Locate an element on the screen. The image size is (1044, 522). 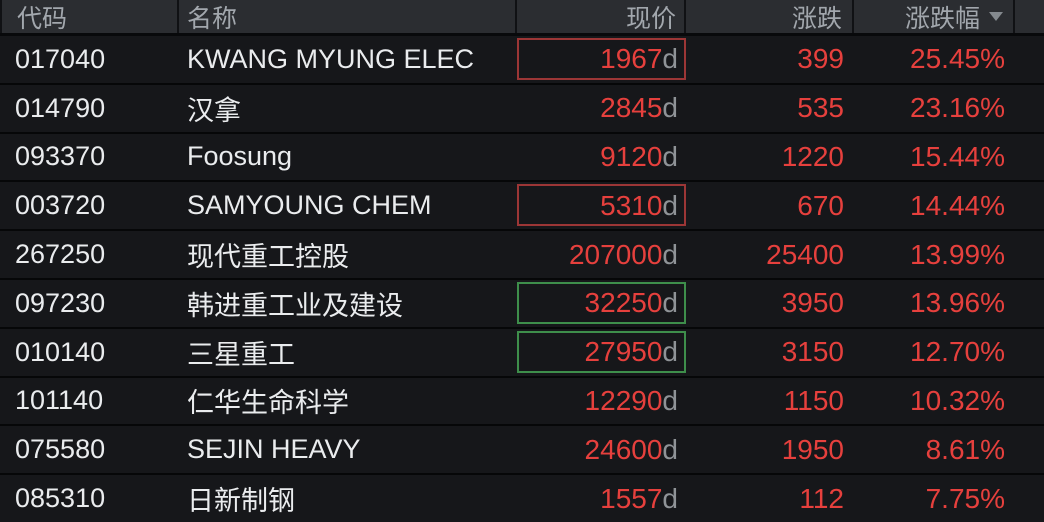
stock-code: 101140 is located at coordinates (59, 400).